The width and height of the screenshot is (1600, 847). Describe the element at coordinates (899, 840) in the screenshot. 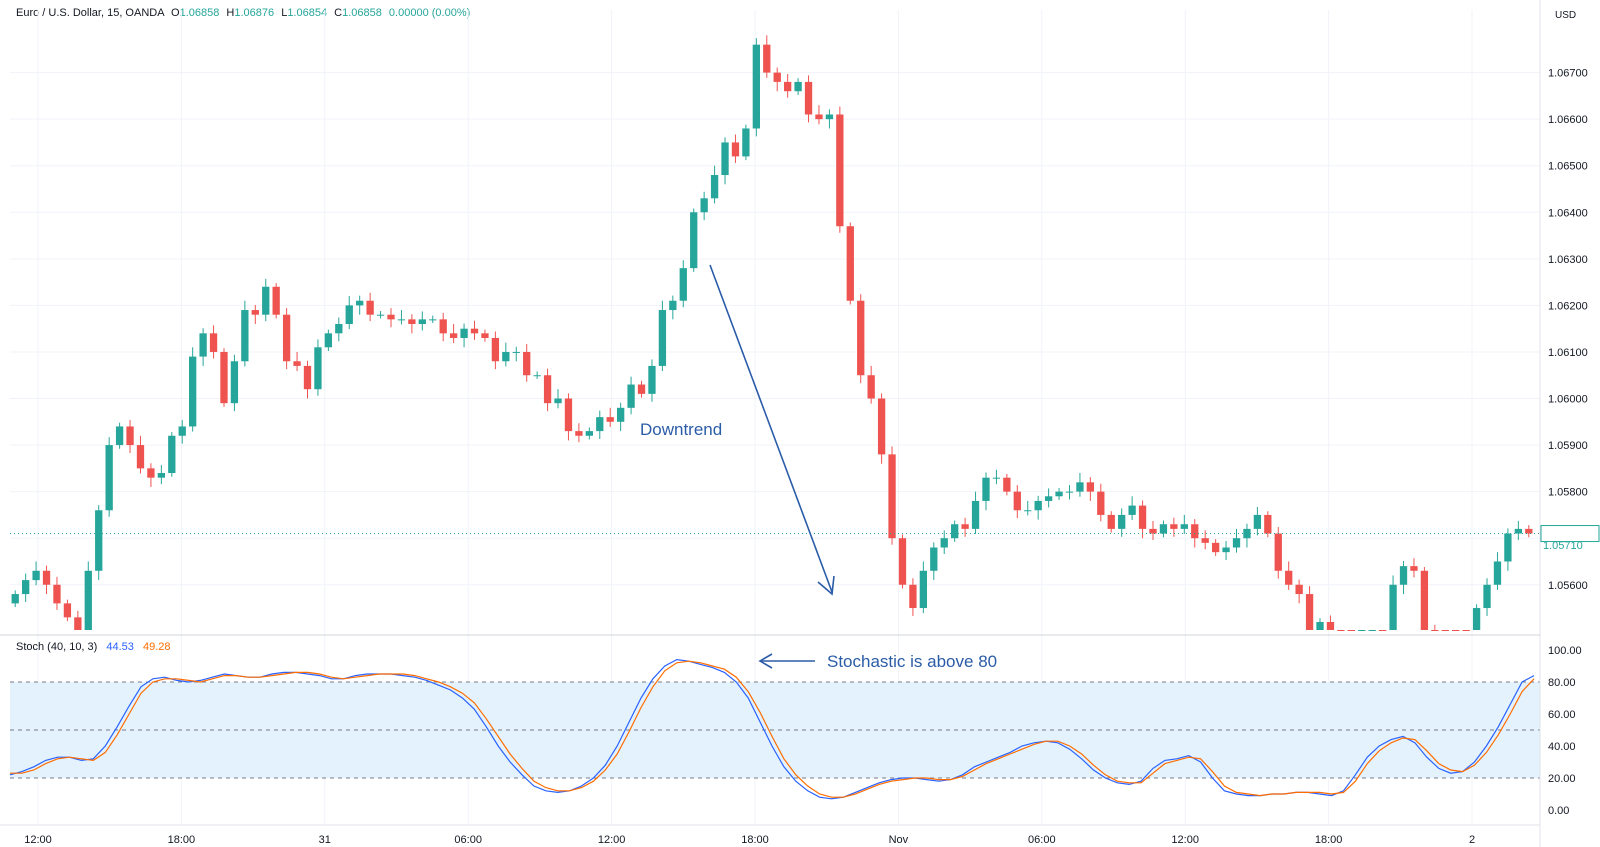

I see `time-tick-label: Nov` at that location.